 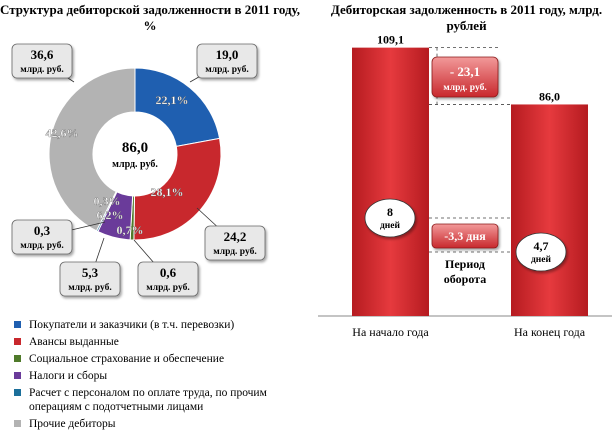 What do you see at coordinates (135, 164) in the screenshot?
I see `donut-center-unit: млрд. руб.` at bounding box center [135, 164].